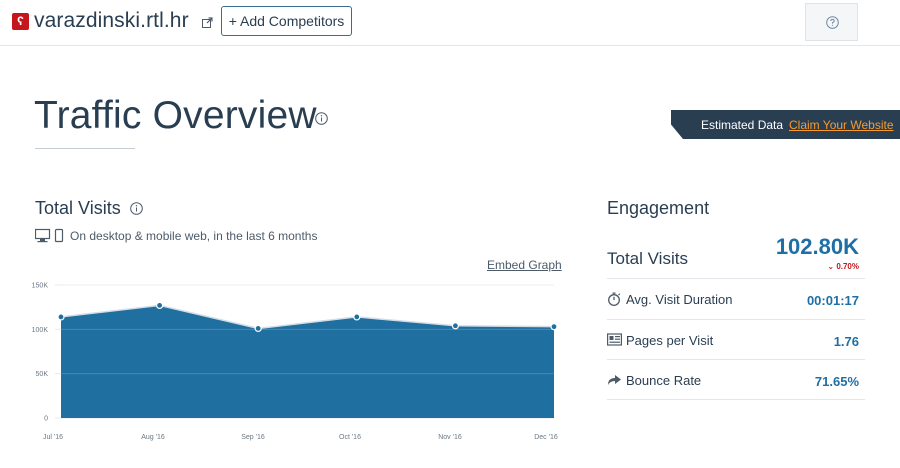 The image size is (900, 468). Describe the element at coordinates (614, 380) in the screenshot. I see `bounce-arrow-icon` at that location.